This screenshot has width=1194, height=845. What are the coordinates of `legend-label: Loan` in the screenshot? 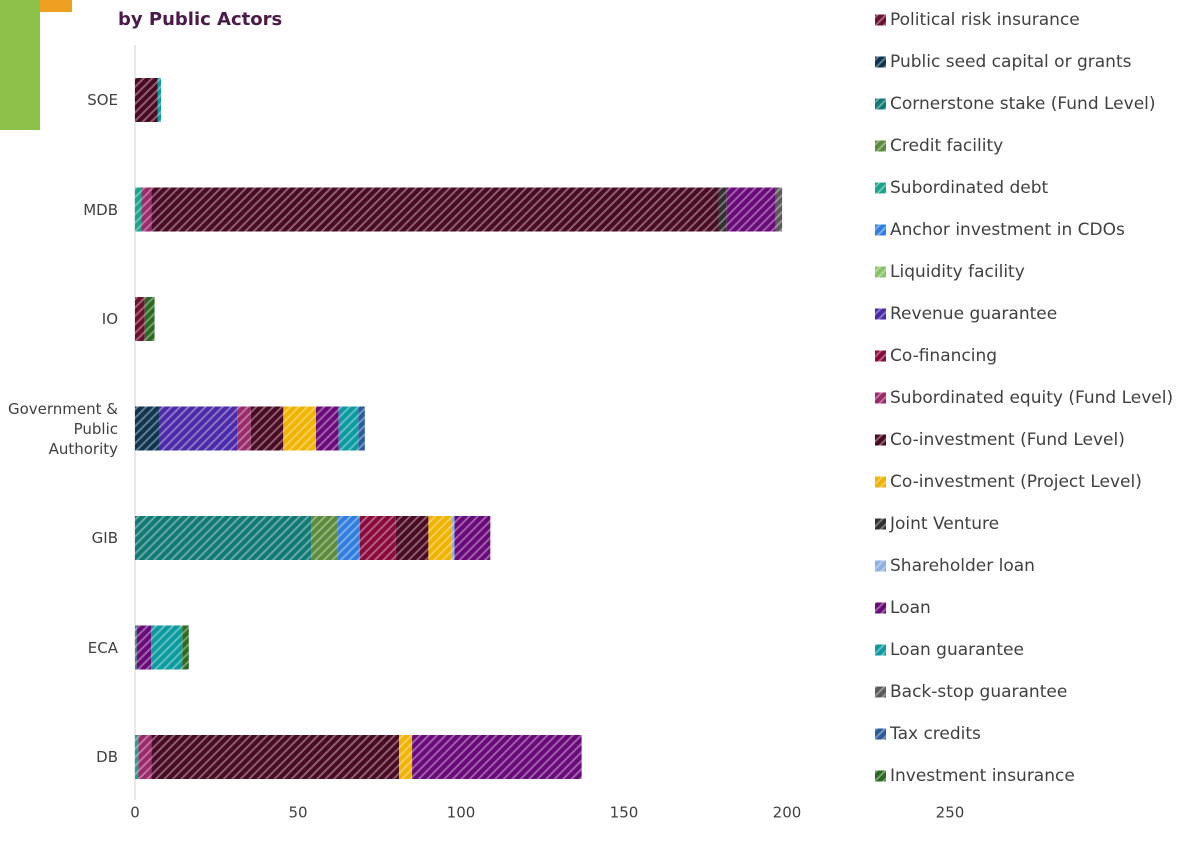 It's located at (910, 608).